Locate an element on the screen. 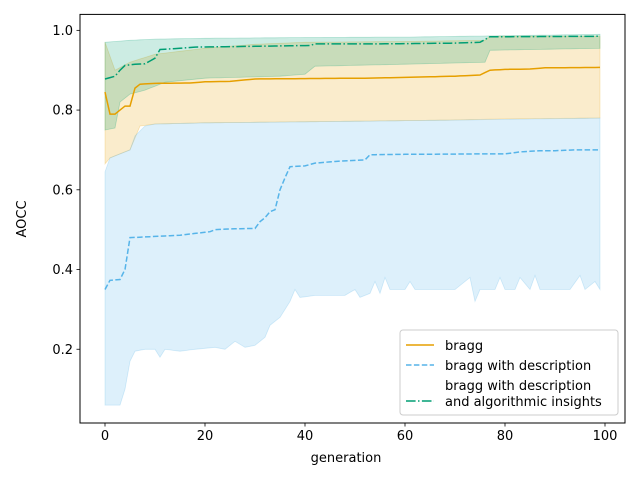  legend-label: and algorithmic insights is located at coordinates (523, 402).